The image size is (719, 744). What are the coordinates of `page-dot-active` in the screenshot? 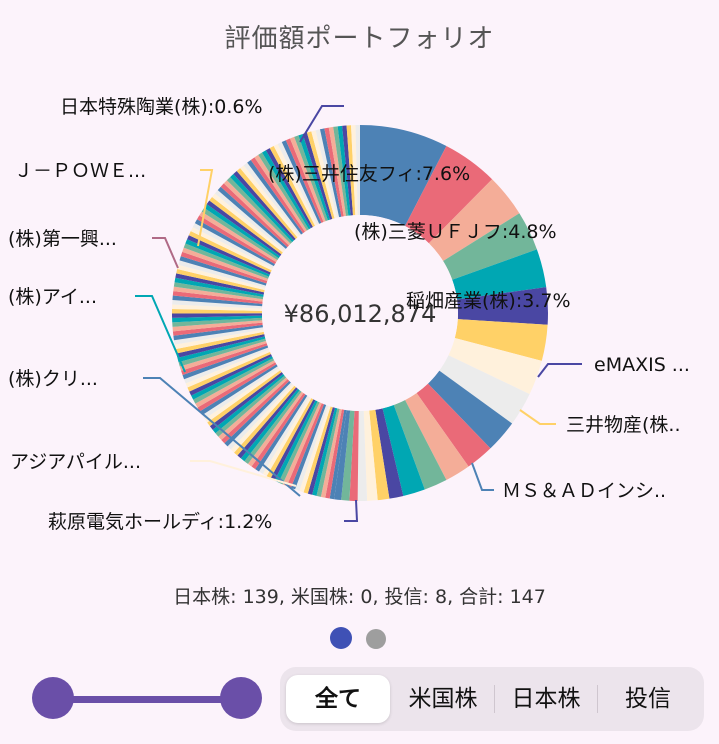 It's located at (341, 638).